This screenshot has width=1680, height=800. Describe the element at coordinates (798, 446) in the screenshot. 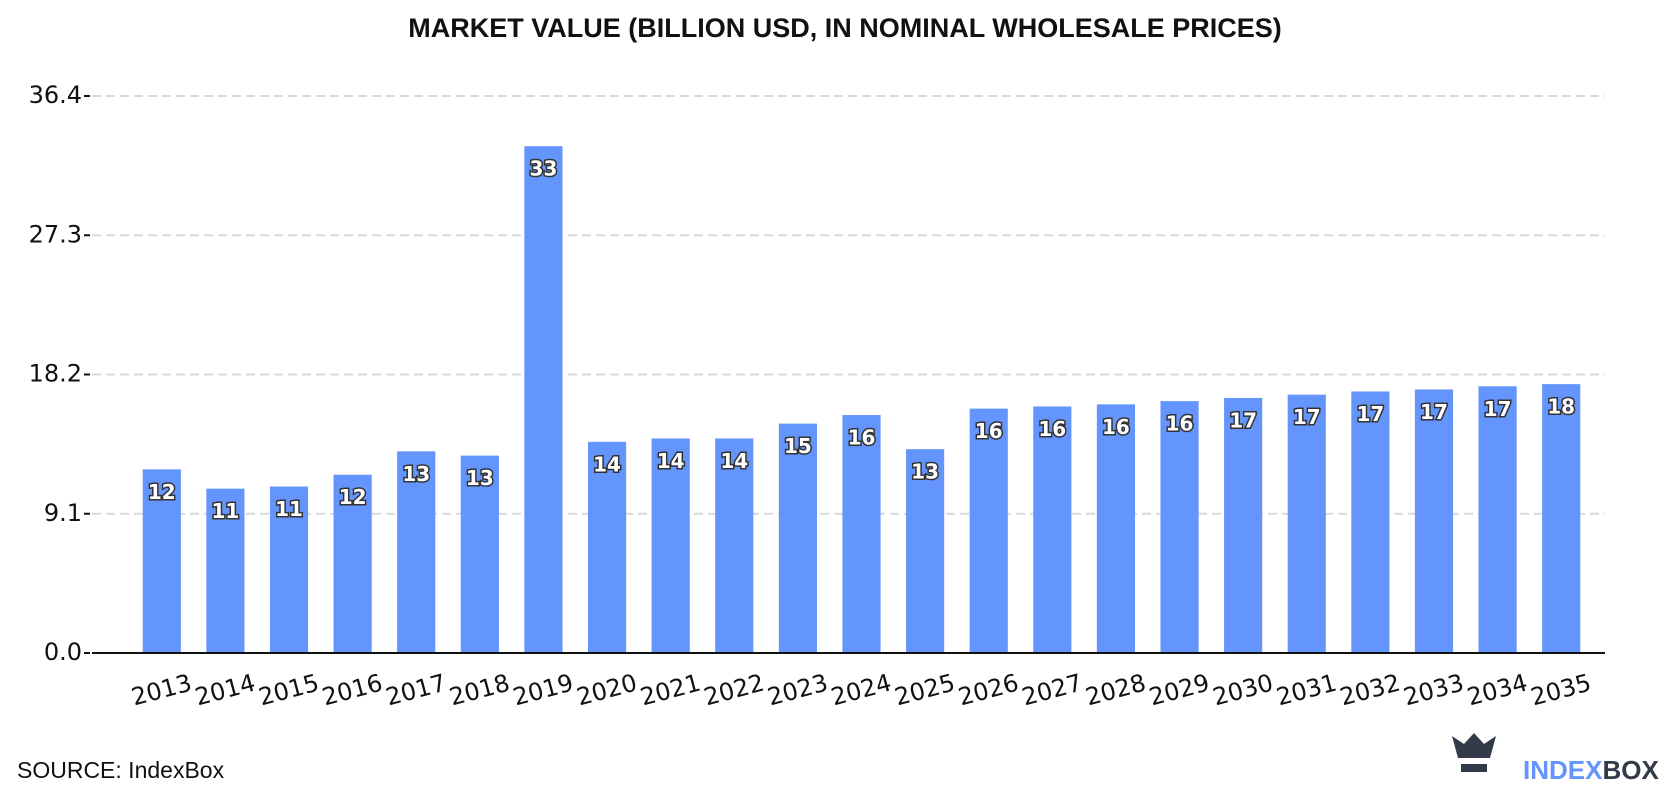

I see `value-label: 15` at that location.